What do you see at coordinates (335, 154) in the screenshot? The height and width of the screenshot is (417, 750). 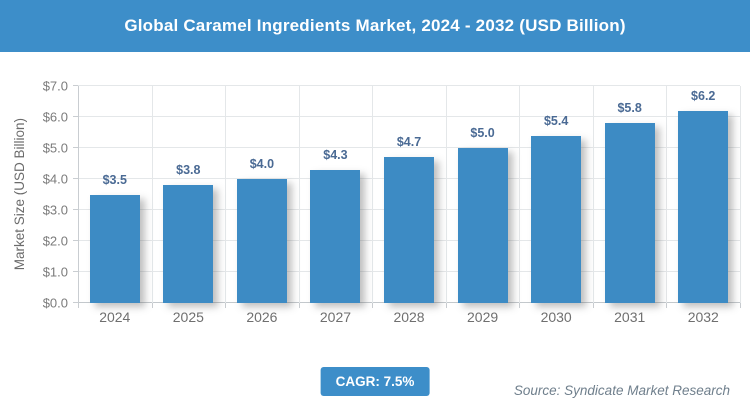 I see `bar-value-label: $4.3` at bounding box center [335, 154].